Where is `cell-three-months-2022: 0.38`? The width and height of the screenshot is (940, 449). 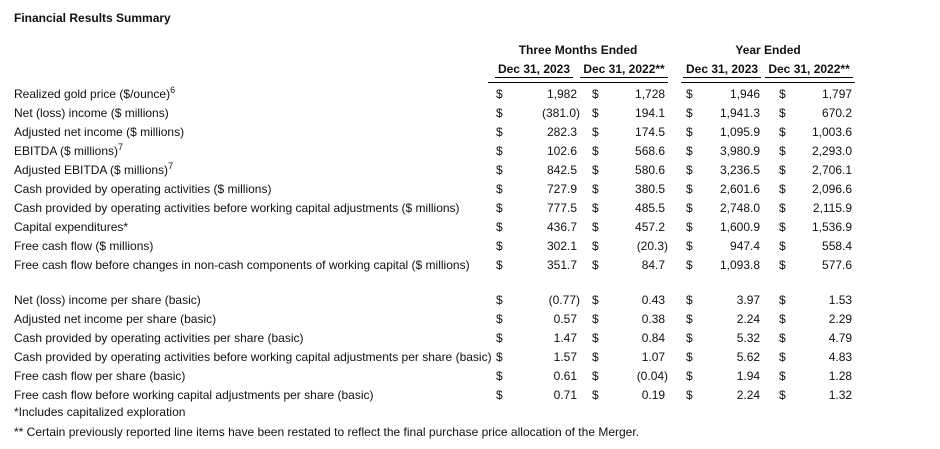 cell-three-months-2022: 0.38 is located at coordinates (653, 319).